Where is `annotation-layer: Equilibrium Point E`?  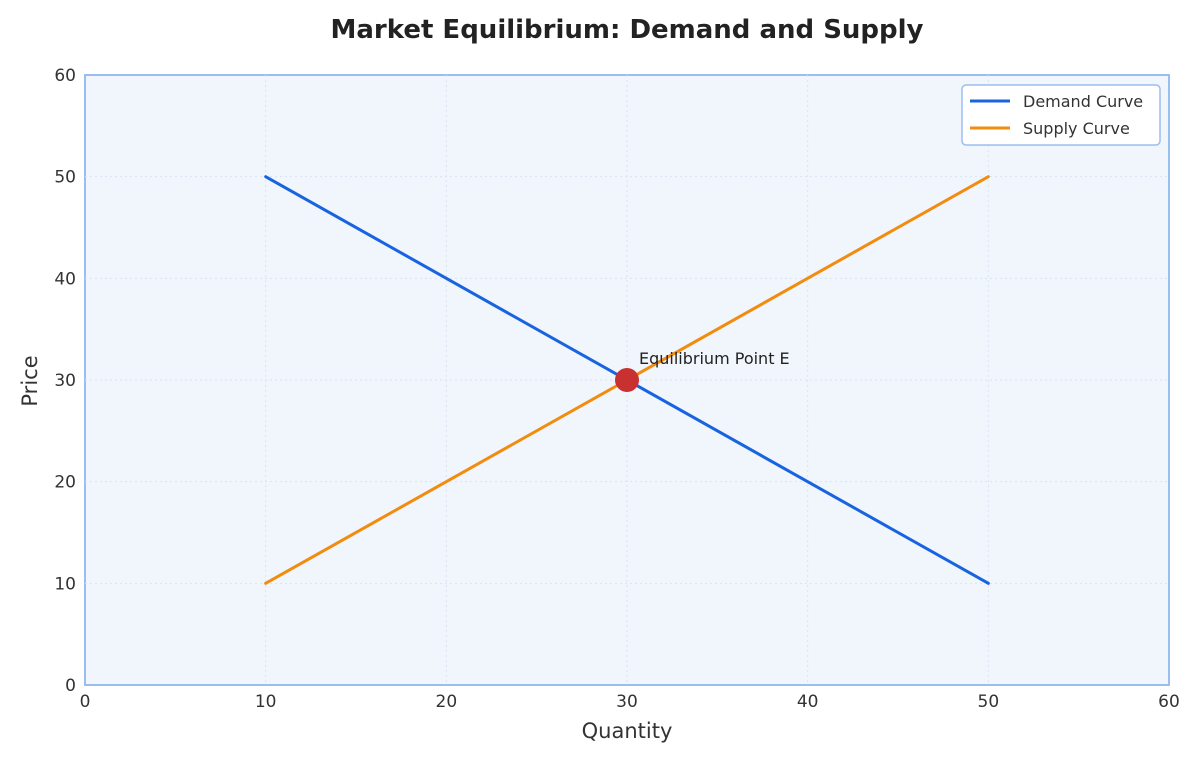
annotation-layer: Equilibrium Point E is located at coordinates (702, 370).